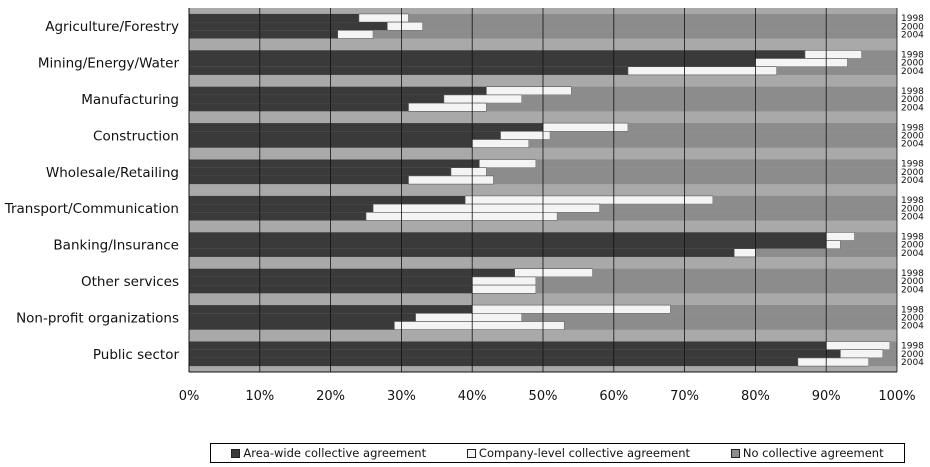  Describe the element at coordinates (112, 27) in the screenshot. I see `category-label-agriculture-forestry: Agriculture/Forestry` at that location.